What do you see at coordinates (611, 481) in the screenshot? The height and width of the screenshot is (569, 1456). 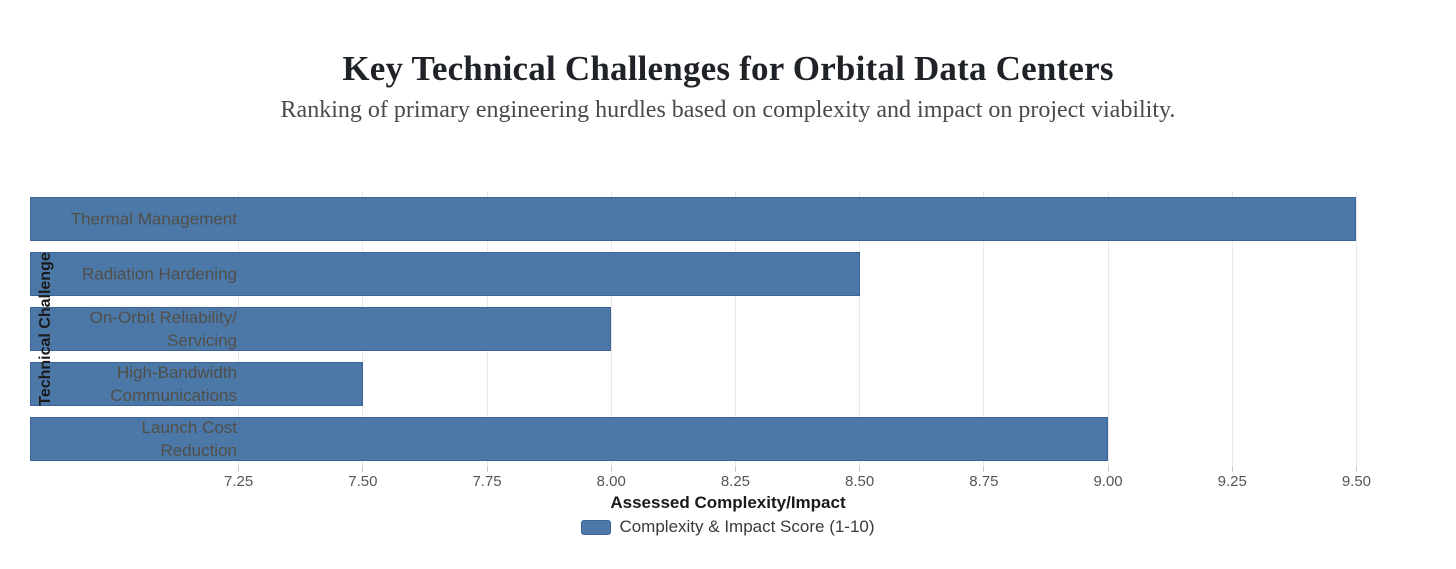 I see `x-tick-label: 8.00` at bounding box center [611, 481].